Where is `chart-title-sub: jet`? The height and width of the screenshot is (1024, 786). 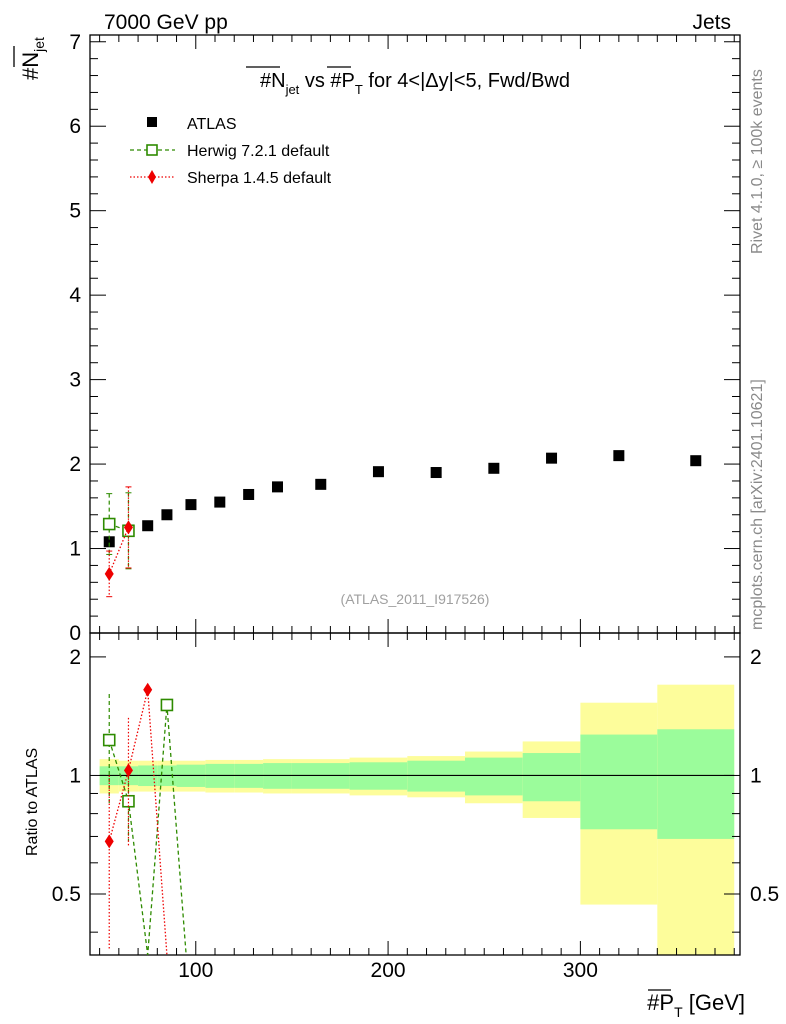
chart-title-sub: jet is located at coordinates (292, 89).